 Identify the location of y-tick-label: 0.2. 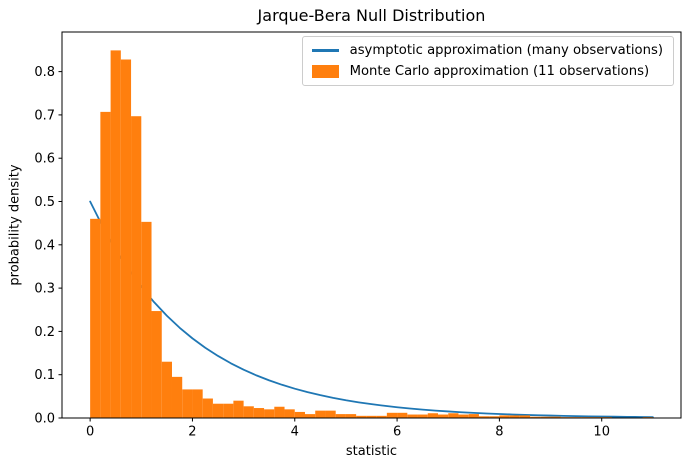
(44, 332).